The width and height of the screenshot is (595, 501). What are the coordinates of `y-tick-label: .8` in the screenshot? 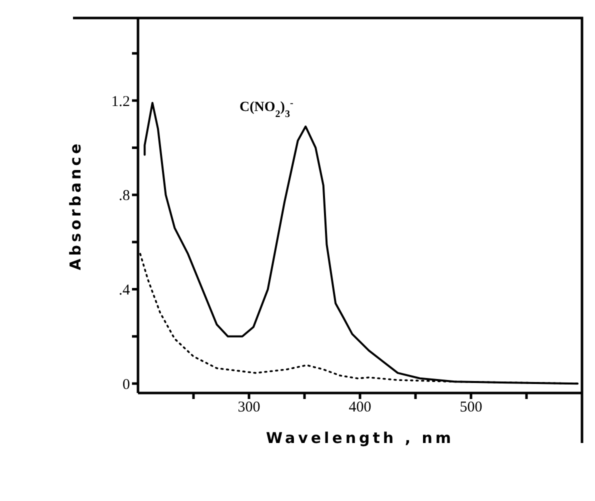 It's located at (124, 196).